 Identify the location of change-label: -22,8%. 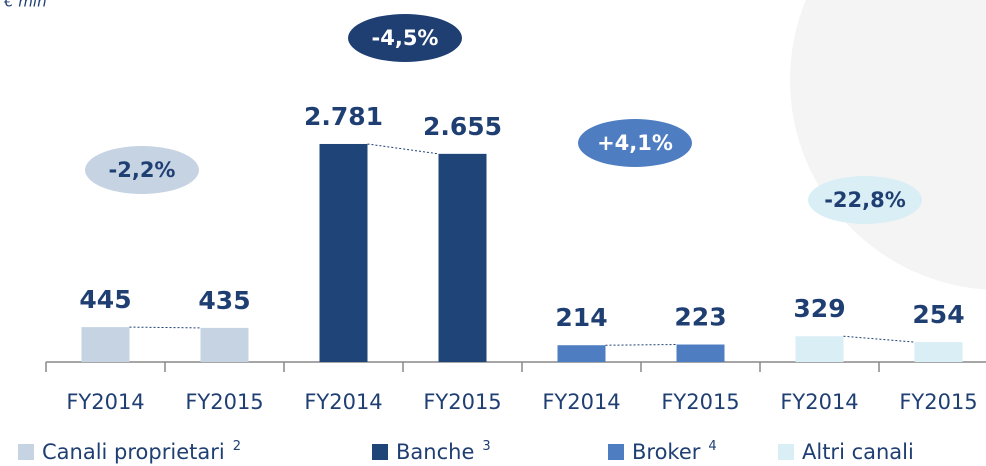
(865, 200).